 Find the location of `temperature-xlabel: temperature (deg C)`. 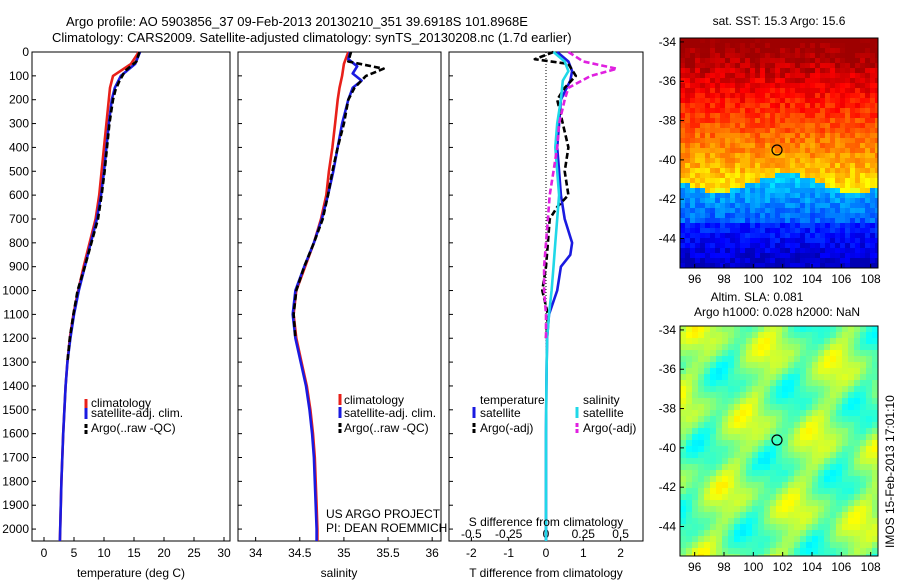

temperature-xlabel: temperature (deg C) is located at coordinates (131, 573).